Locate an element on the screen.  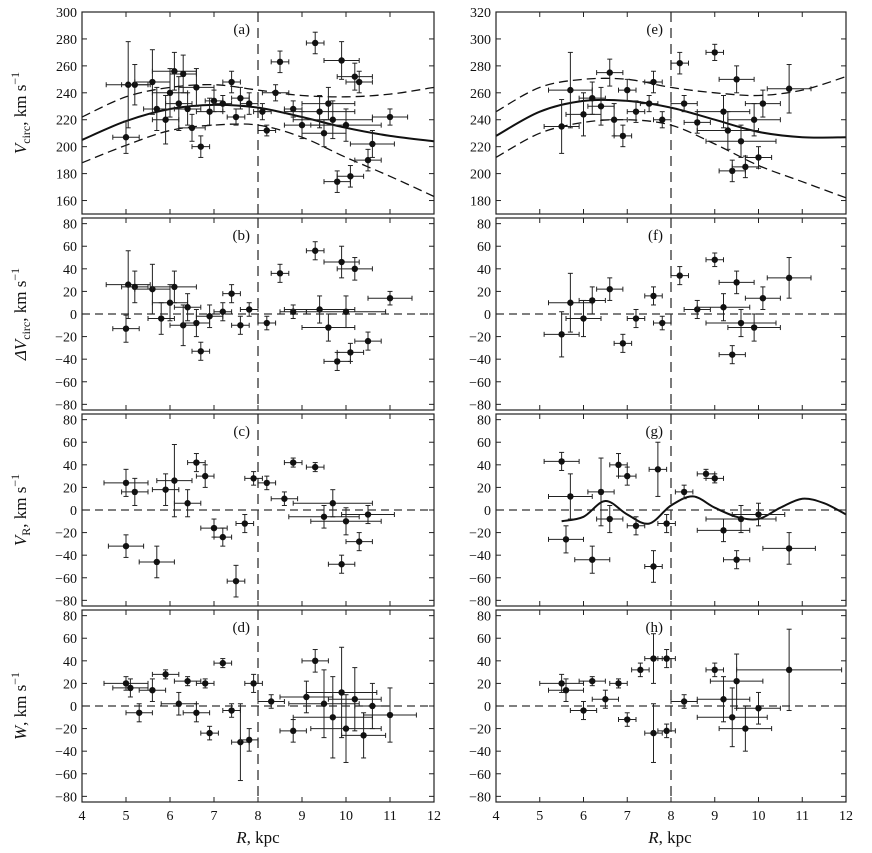
x-tick-label: 11 is located at coordinates (802, 816).